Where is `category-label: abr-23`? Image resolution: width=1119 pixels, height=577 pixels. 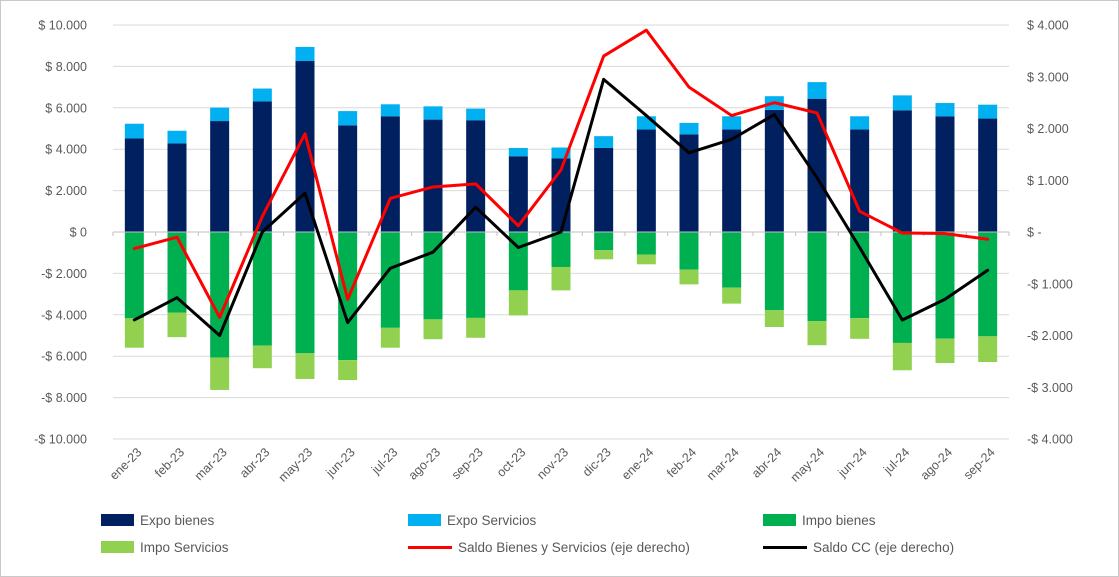
category-label: abr-23 is located at coordinates (254, 462).